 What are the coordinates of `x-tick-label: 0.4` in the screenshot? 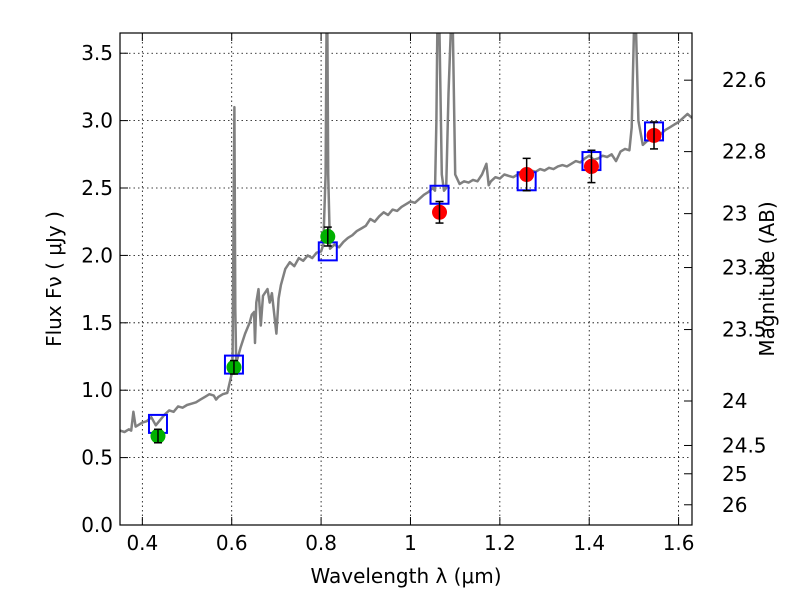 It's located at (142, 543).